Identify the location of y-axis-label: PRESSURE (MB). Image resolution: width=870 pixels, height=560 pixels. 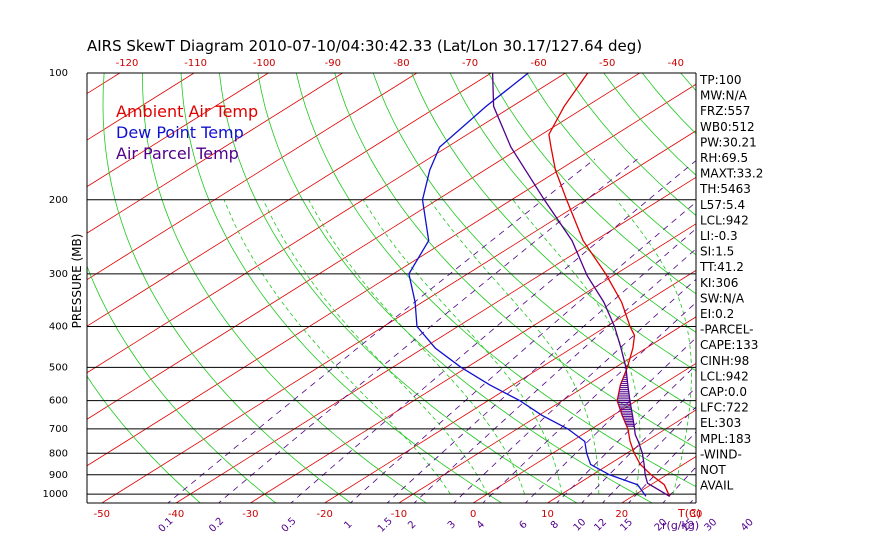
(77, 281).